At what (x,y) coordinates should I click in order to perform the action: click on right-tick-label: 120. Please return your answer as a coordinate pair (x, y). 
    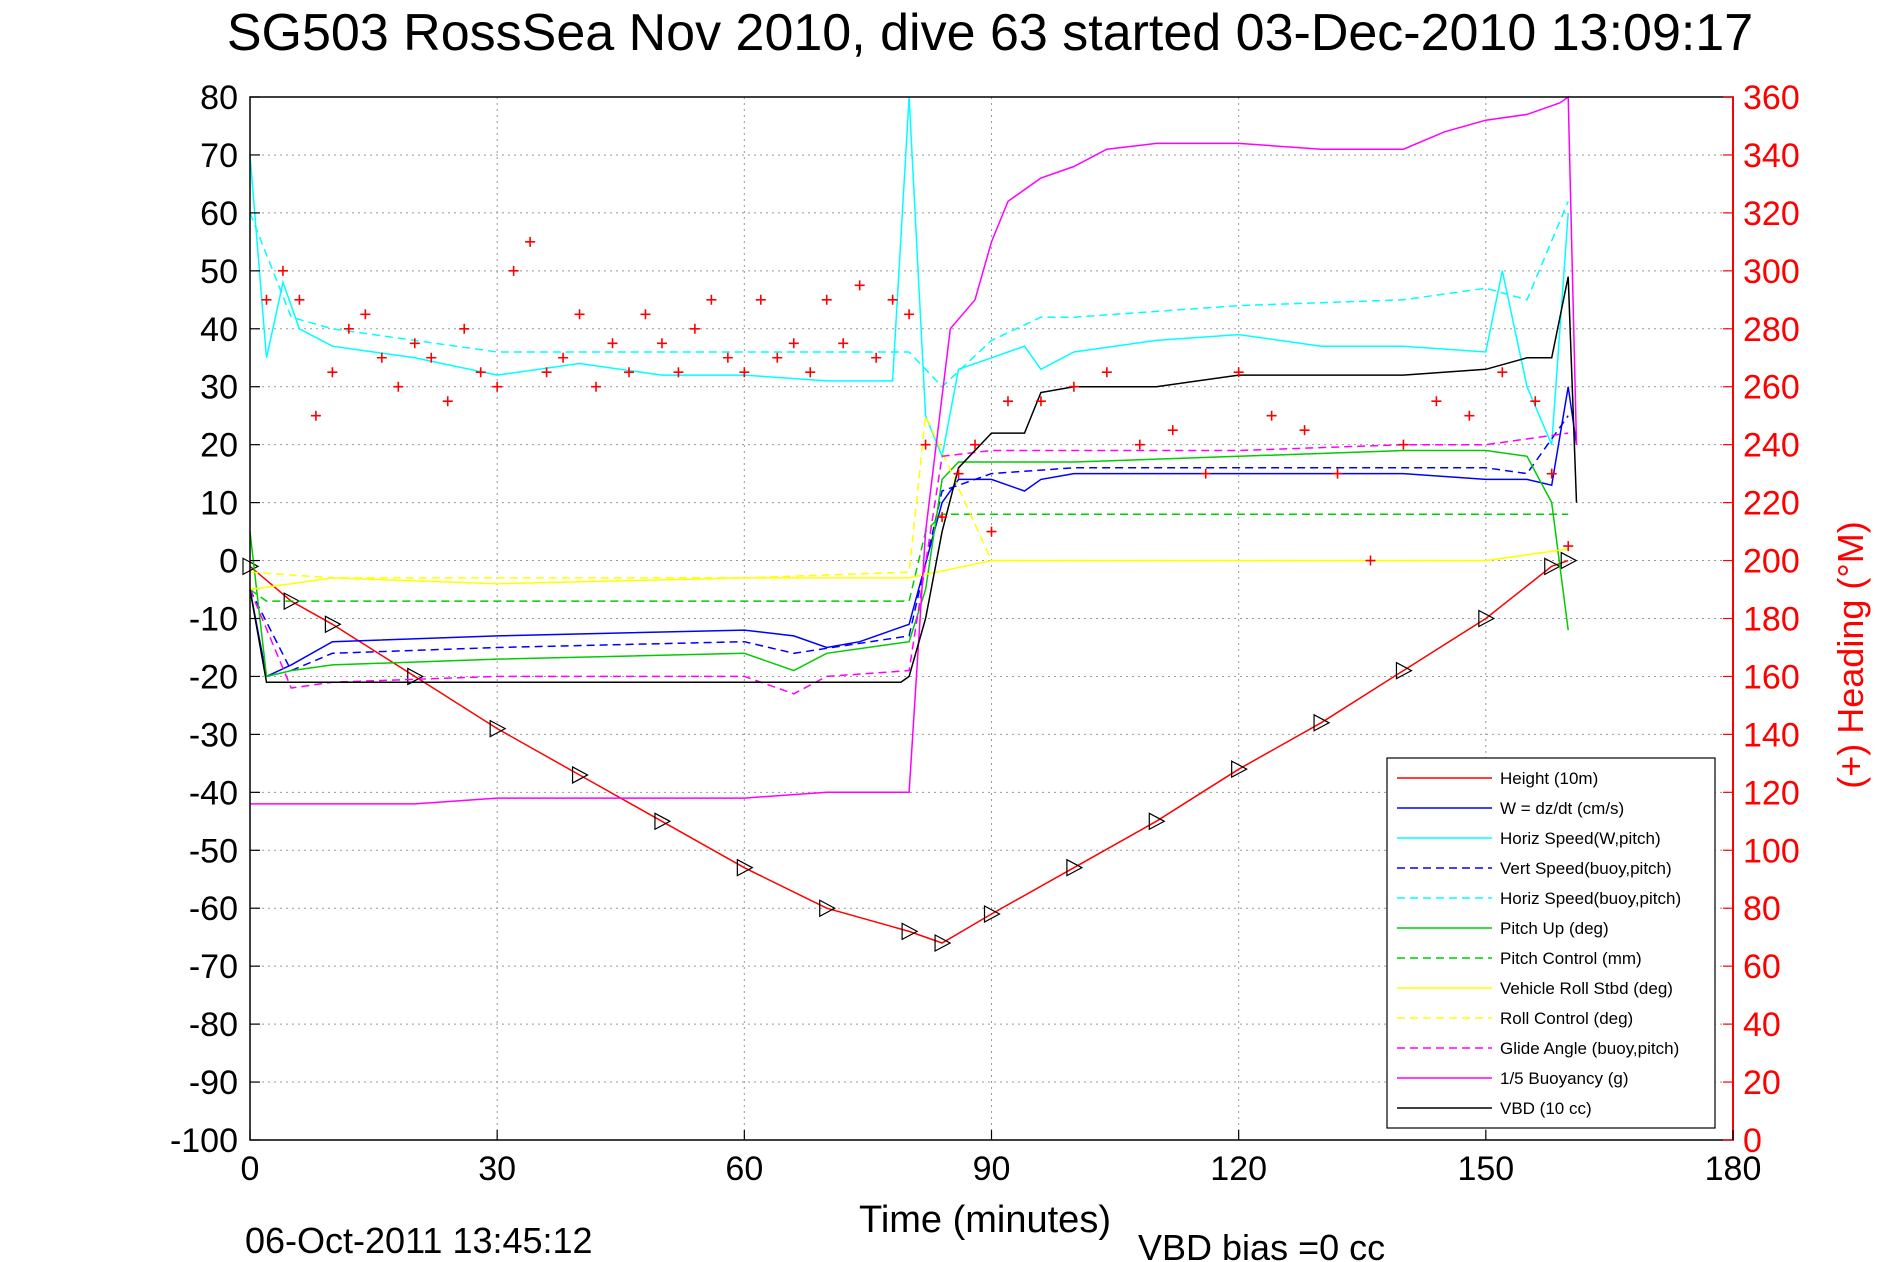
    Looking at the image, I should click on (1771, 793).